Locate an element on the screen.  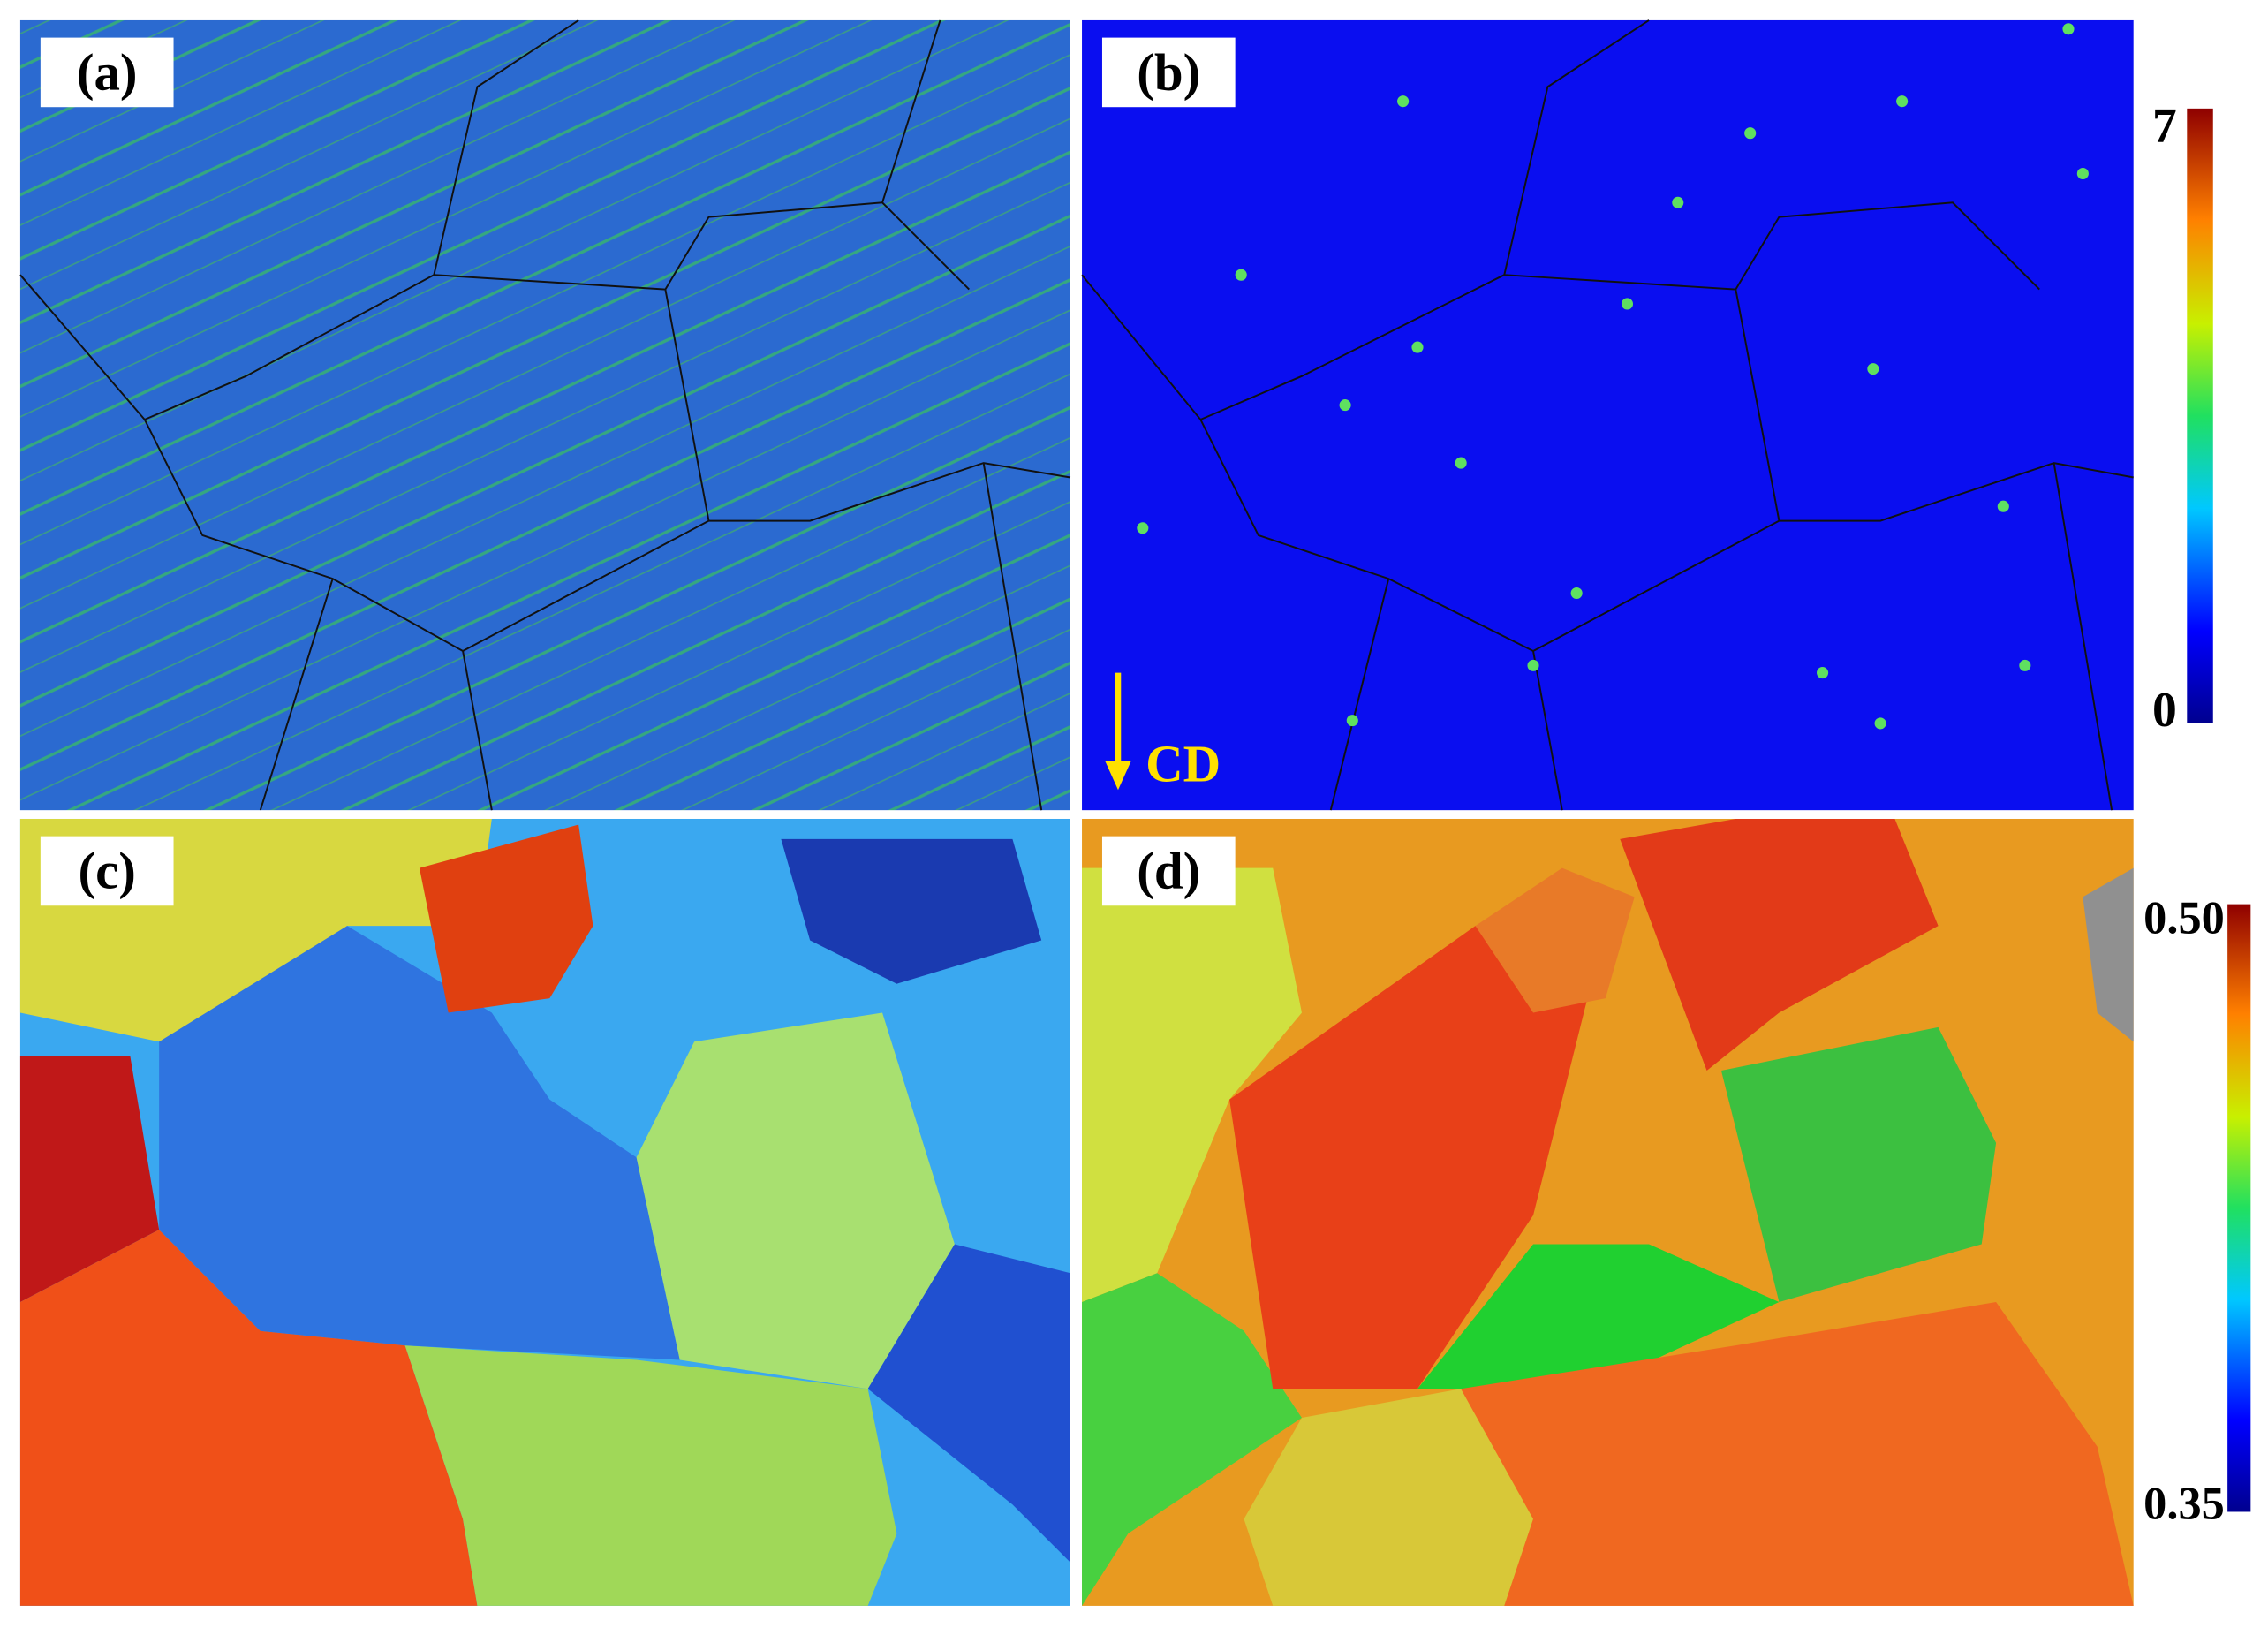
direction-label: CD is located at coordinates (1183, 763).